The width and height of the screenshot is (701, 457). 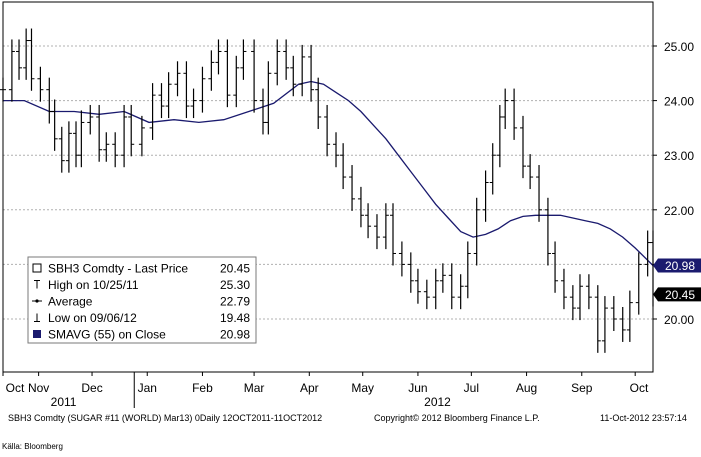 What do you see at coordinates (38, 388) in the screenshot?
I see `x-tick-label: Nov` at bounding box center [38, 388].